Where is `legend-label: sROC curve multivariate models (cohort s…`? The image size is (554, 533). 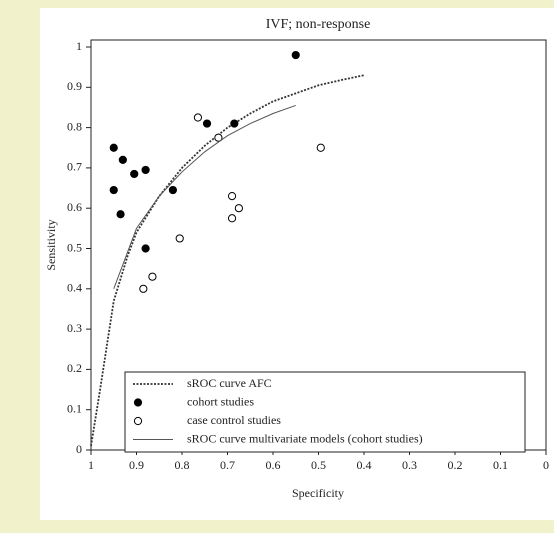 legend-label: sROC curve multivariate models (cohort s… is located at coordinates (305, 438).